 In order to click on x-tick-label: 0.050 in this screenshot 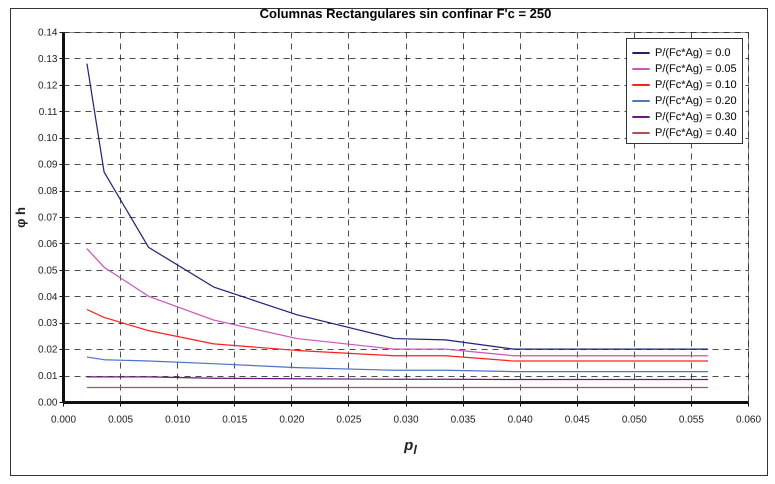, I will do `click(635, 420)`.